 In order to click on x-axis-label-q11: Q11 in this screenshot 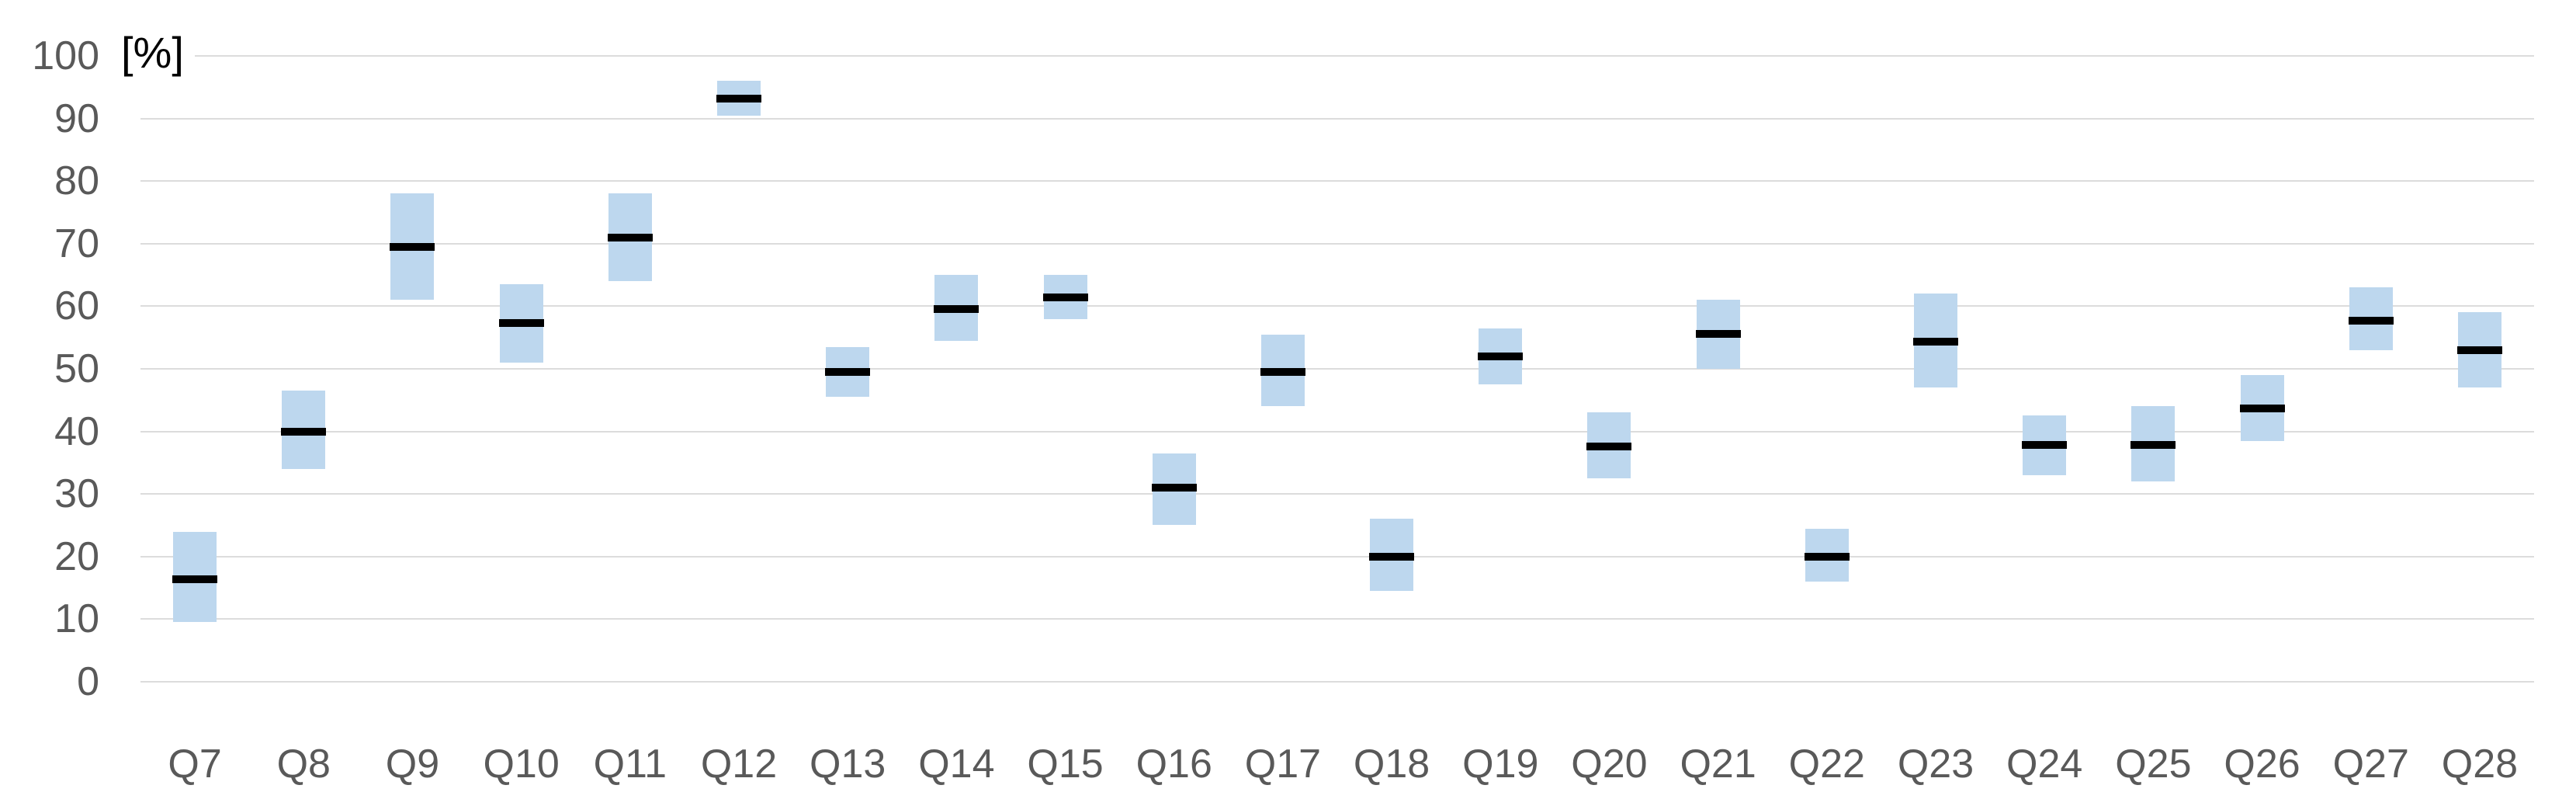, I will do `click(630, 764)`.